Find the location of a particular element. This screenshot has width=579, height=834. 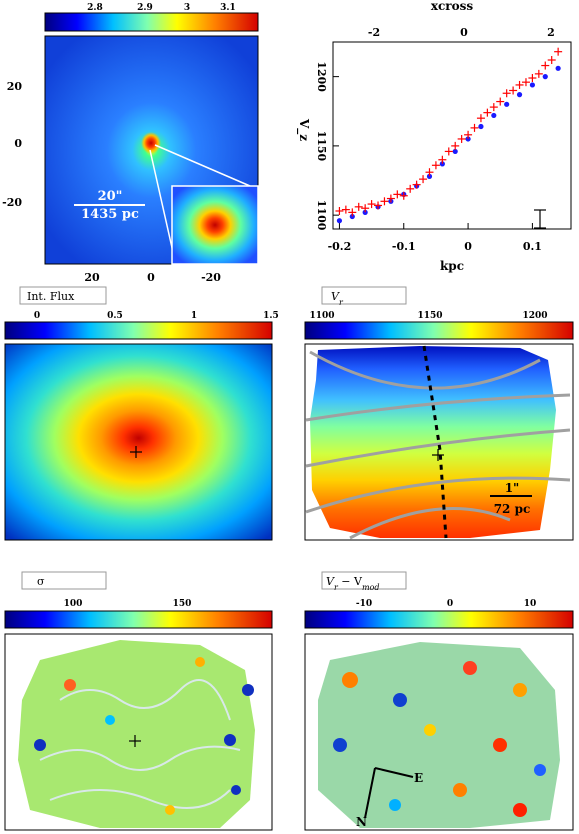

residuals-title: Vr − Vmod is located at coordinates (352, 583).